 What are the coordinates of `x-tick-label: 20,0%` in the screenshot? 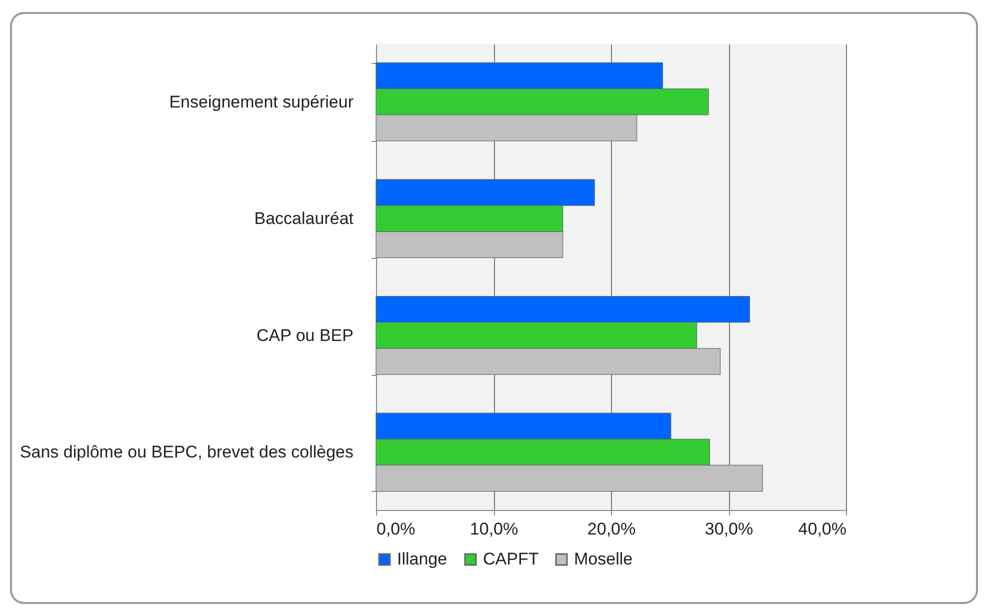 It's located at (611, 529).